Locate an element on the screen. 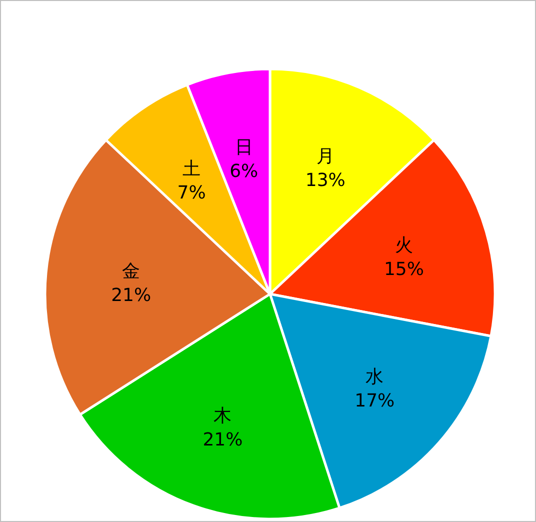 Image resolution: width=536 pixels, height=522 pixels. slice-label: 金 is located at coordinates (131, 271).